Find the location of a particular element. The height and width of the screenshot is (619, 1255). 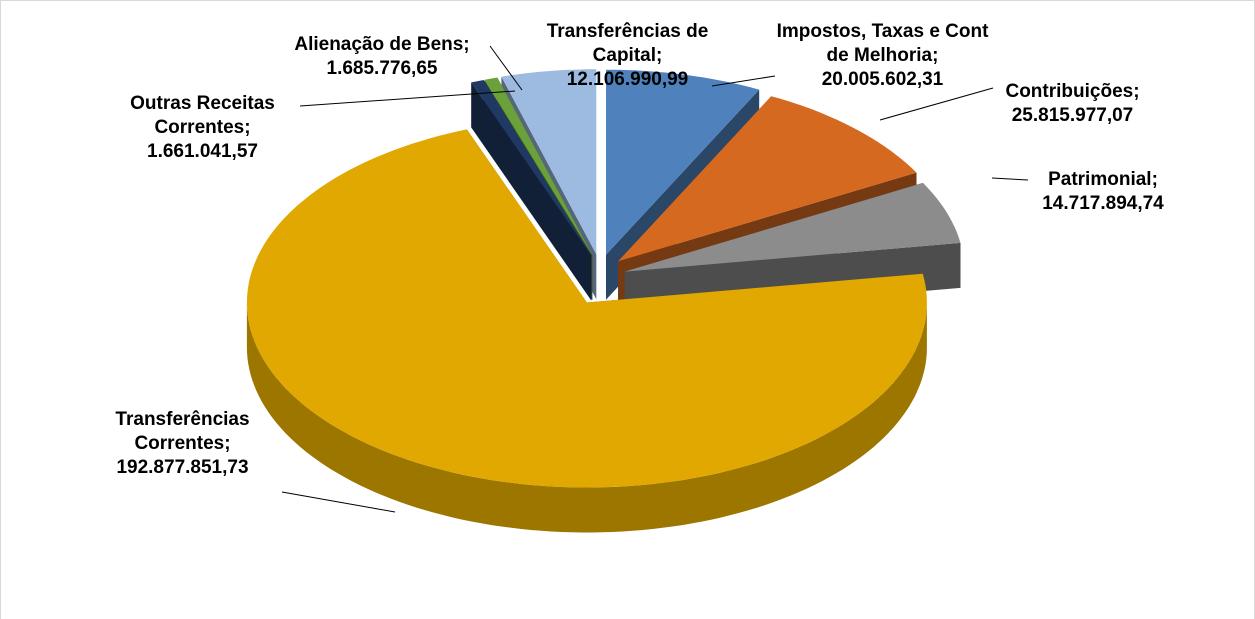

data-label: Transferências de Capital; 12.106.990,99 is located at coordinates (627, 56).